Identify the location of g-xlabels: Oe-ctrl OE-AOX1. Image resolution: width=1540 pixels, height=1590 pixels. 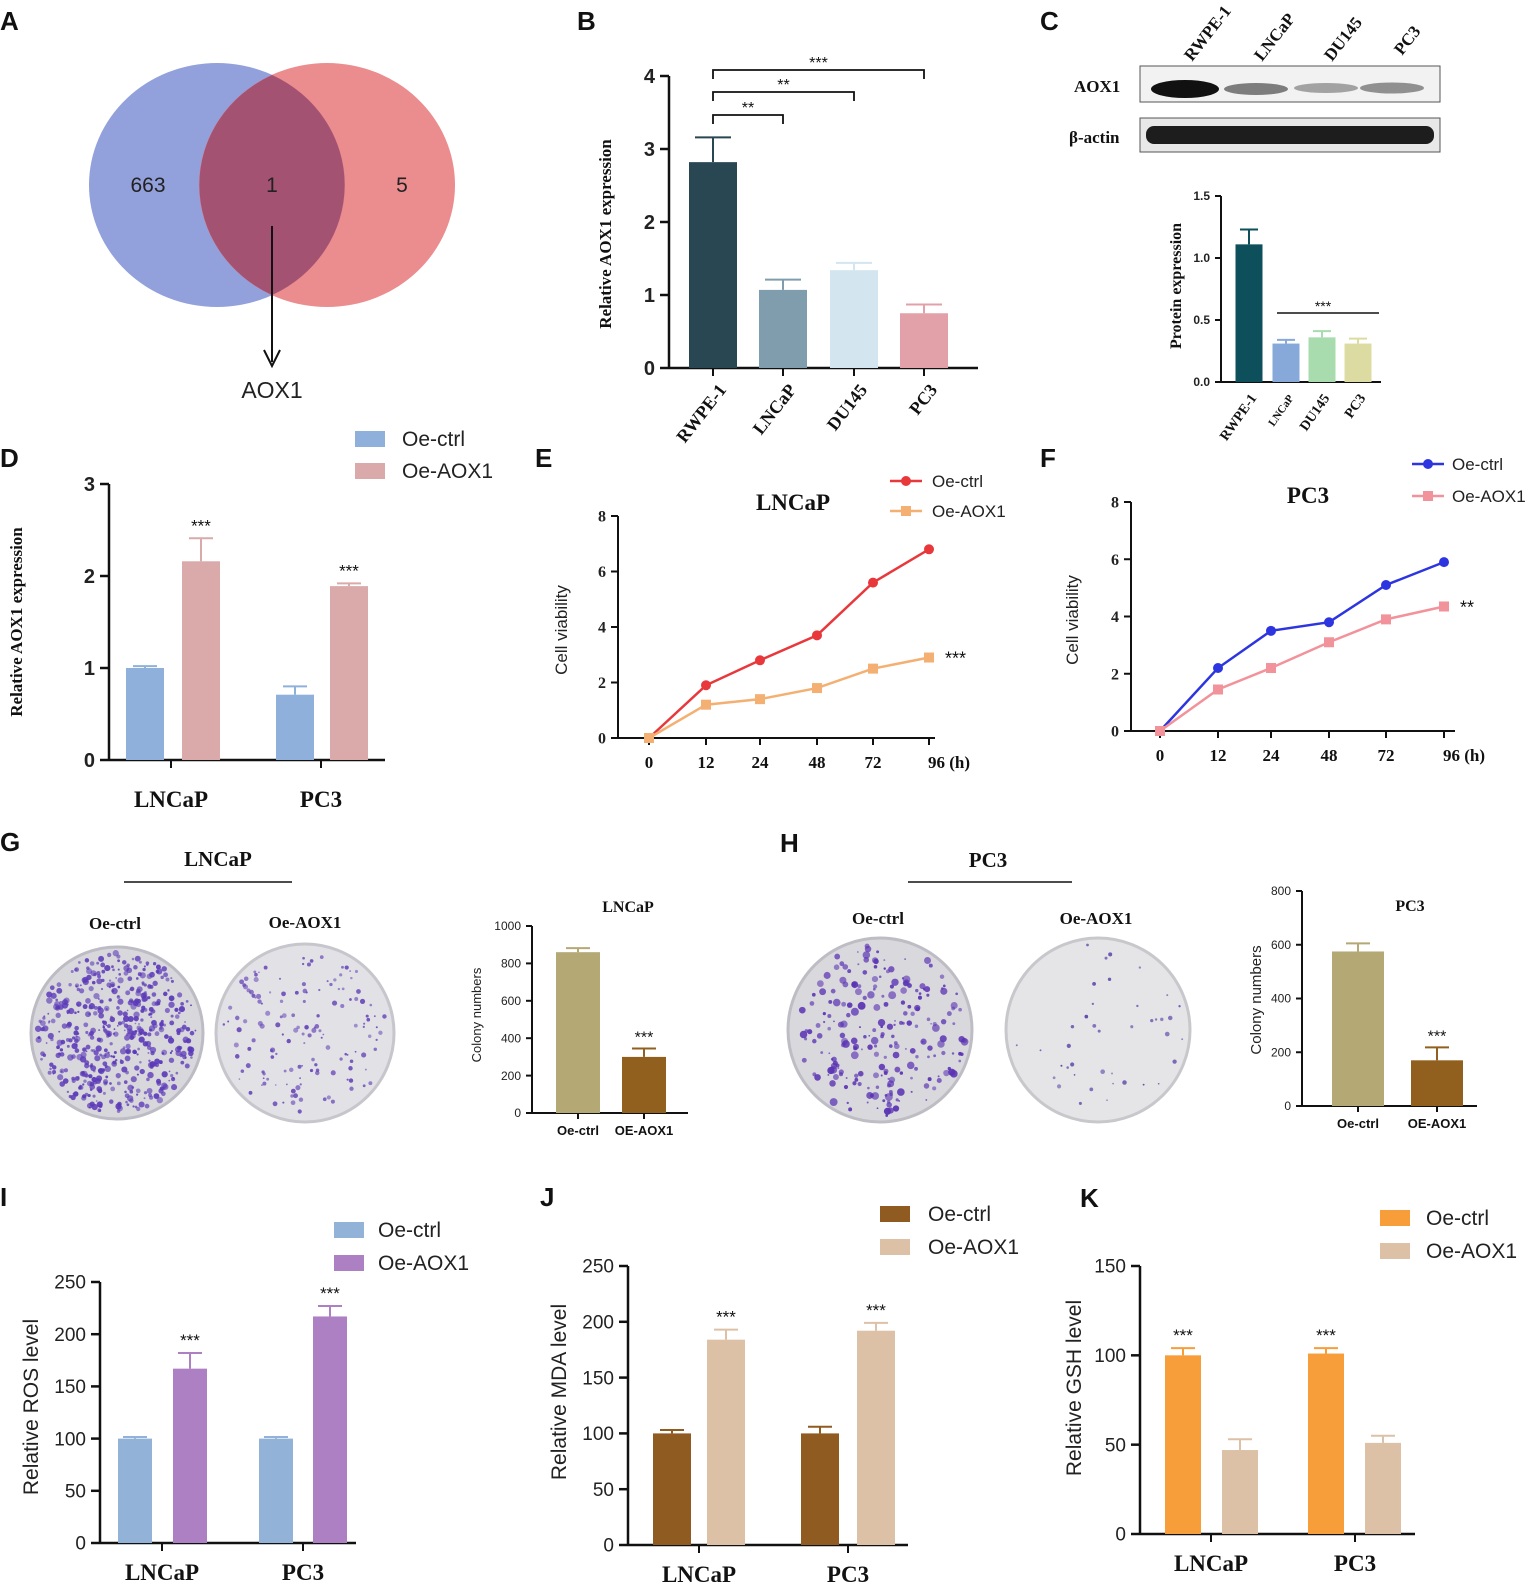
(615, 1125).